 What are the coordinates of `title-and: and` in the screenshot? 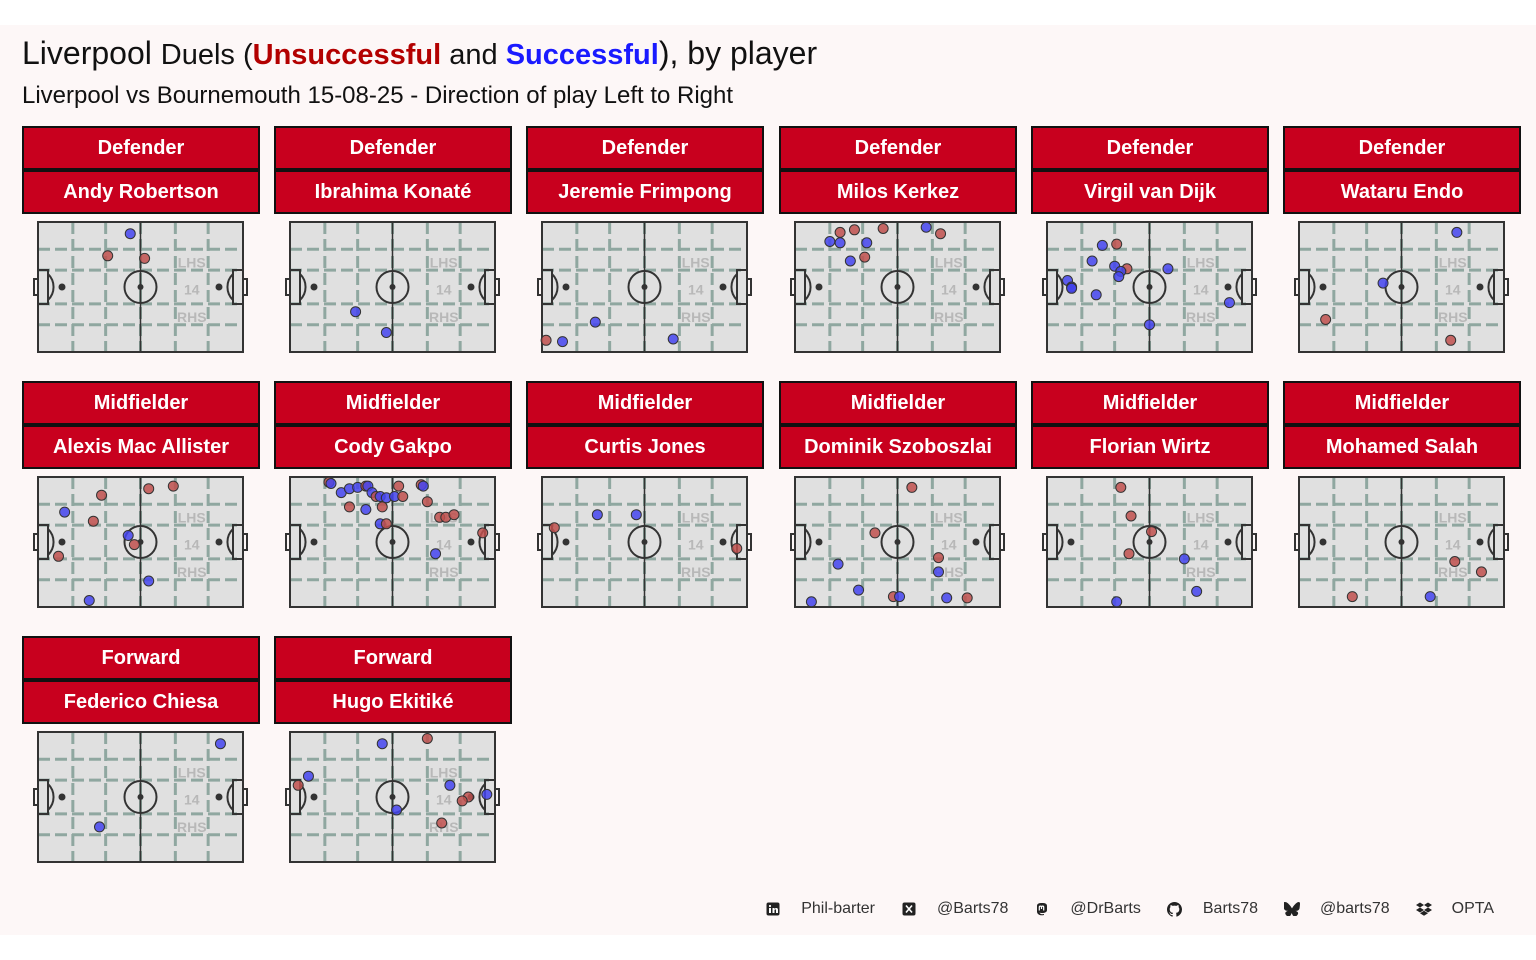 It's located at (473, 55).